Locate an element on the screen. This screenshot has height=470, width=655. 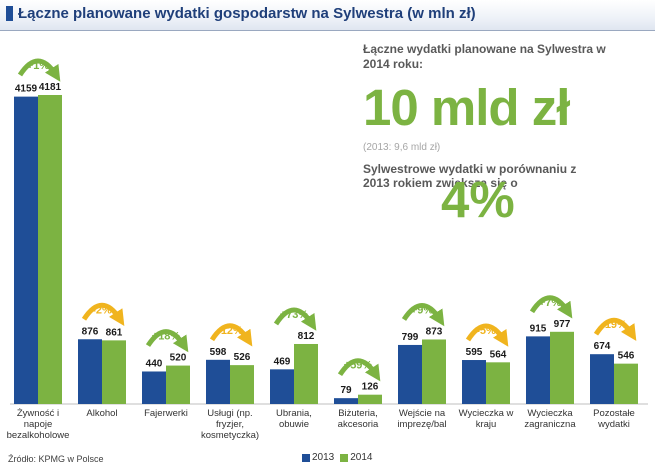
data-label-2013: 799 is located at coordinates (410, 337).